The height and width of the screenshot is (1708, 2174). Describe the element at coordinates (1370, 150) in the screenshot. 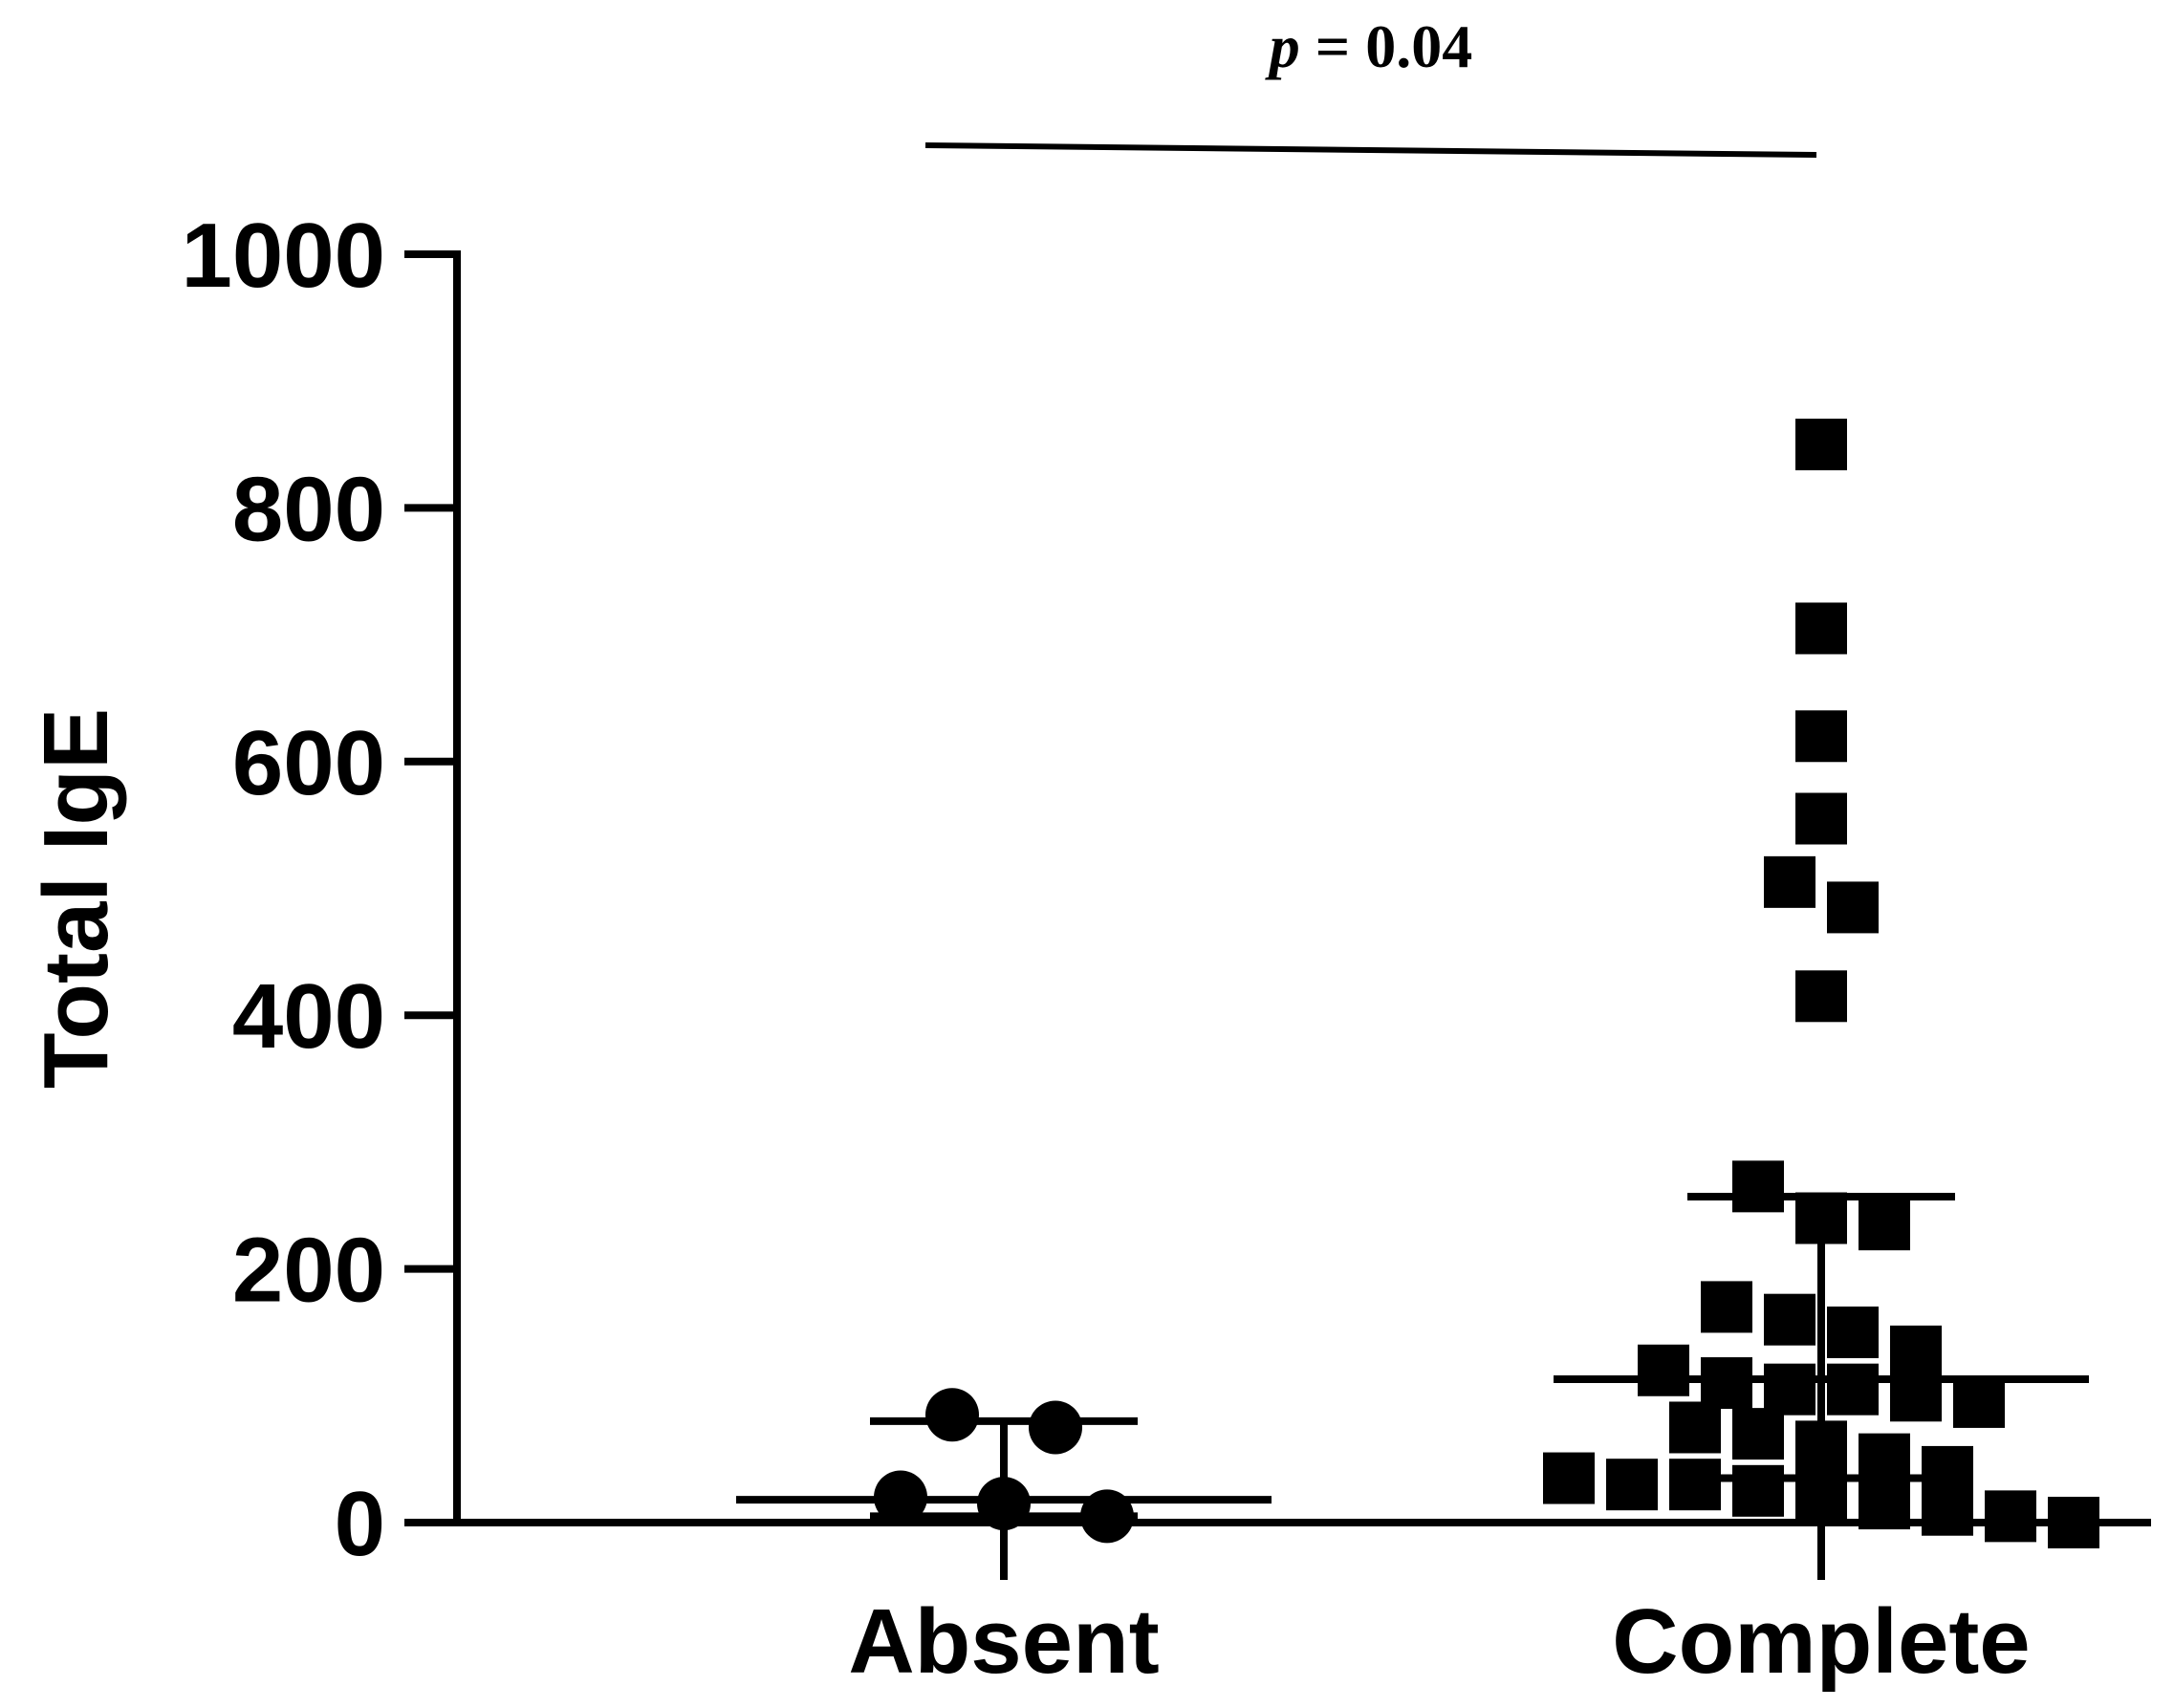

I see `significance-bracket` at that location.